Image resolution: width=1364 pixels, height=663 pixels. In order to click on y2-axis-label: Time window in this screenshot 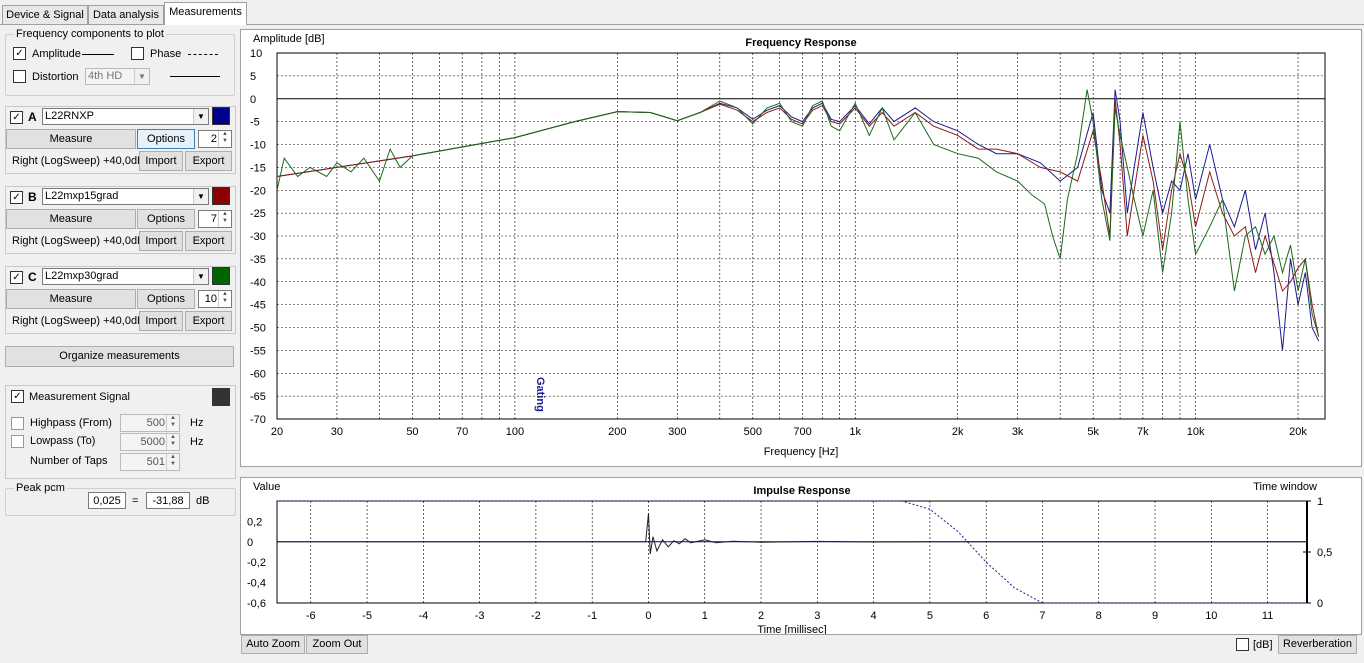, I will do `click(1285, 487)`.